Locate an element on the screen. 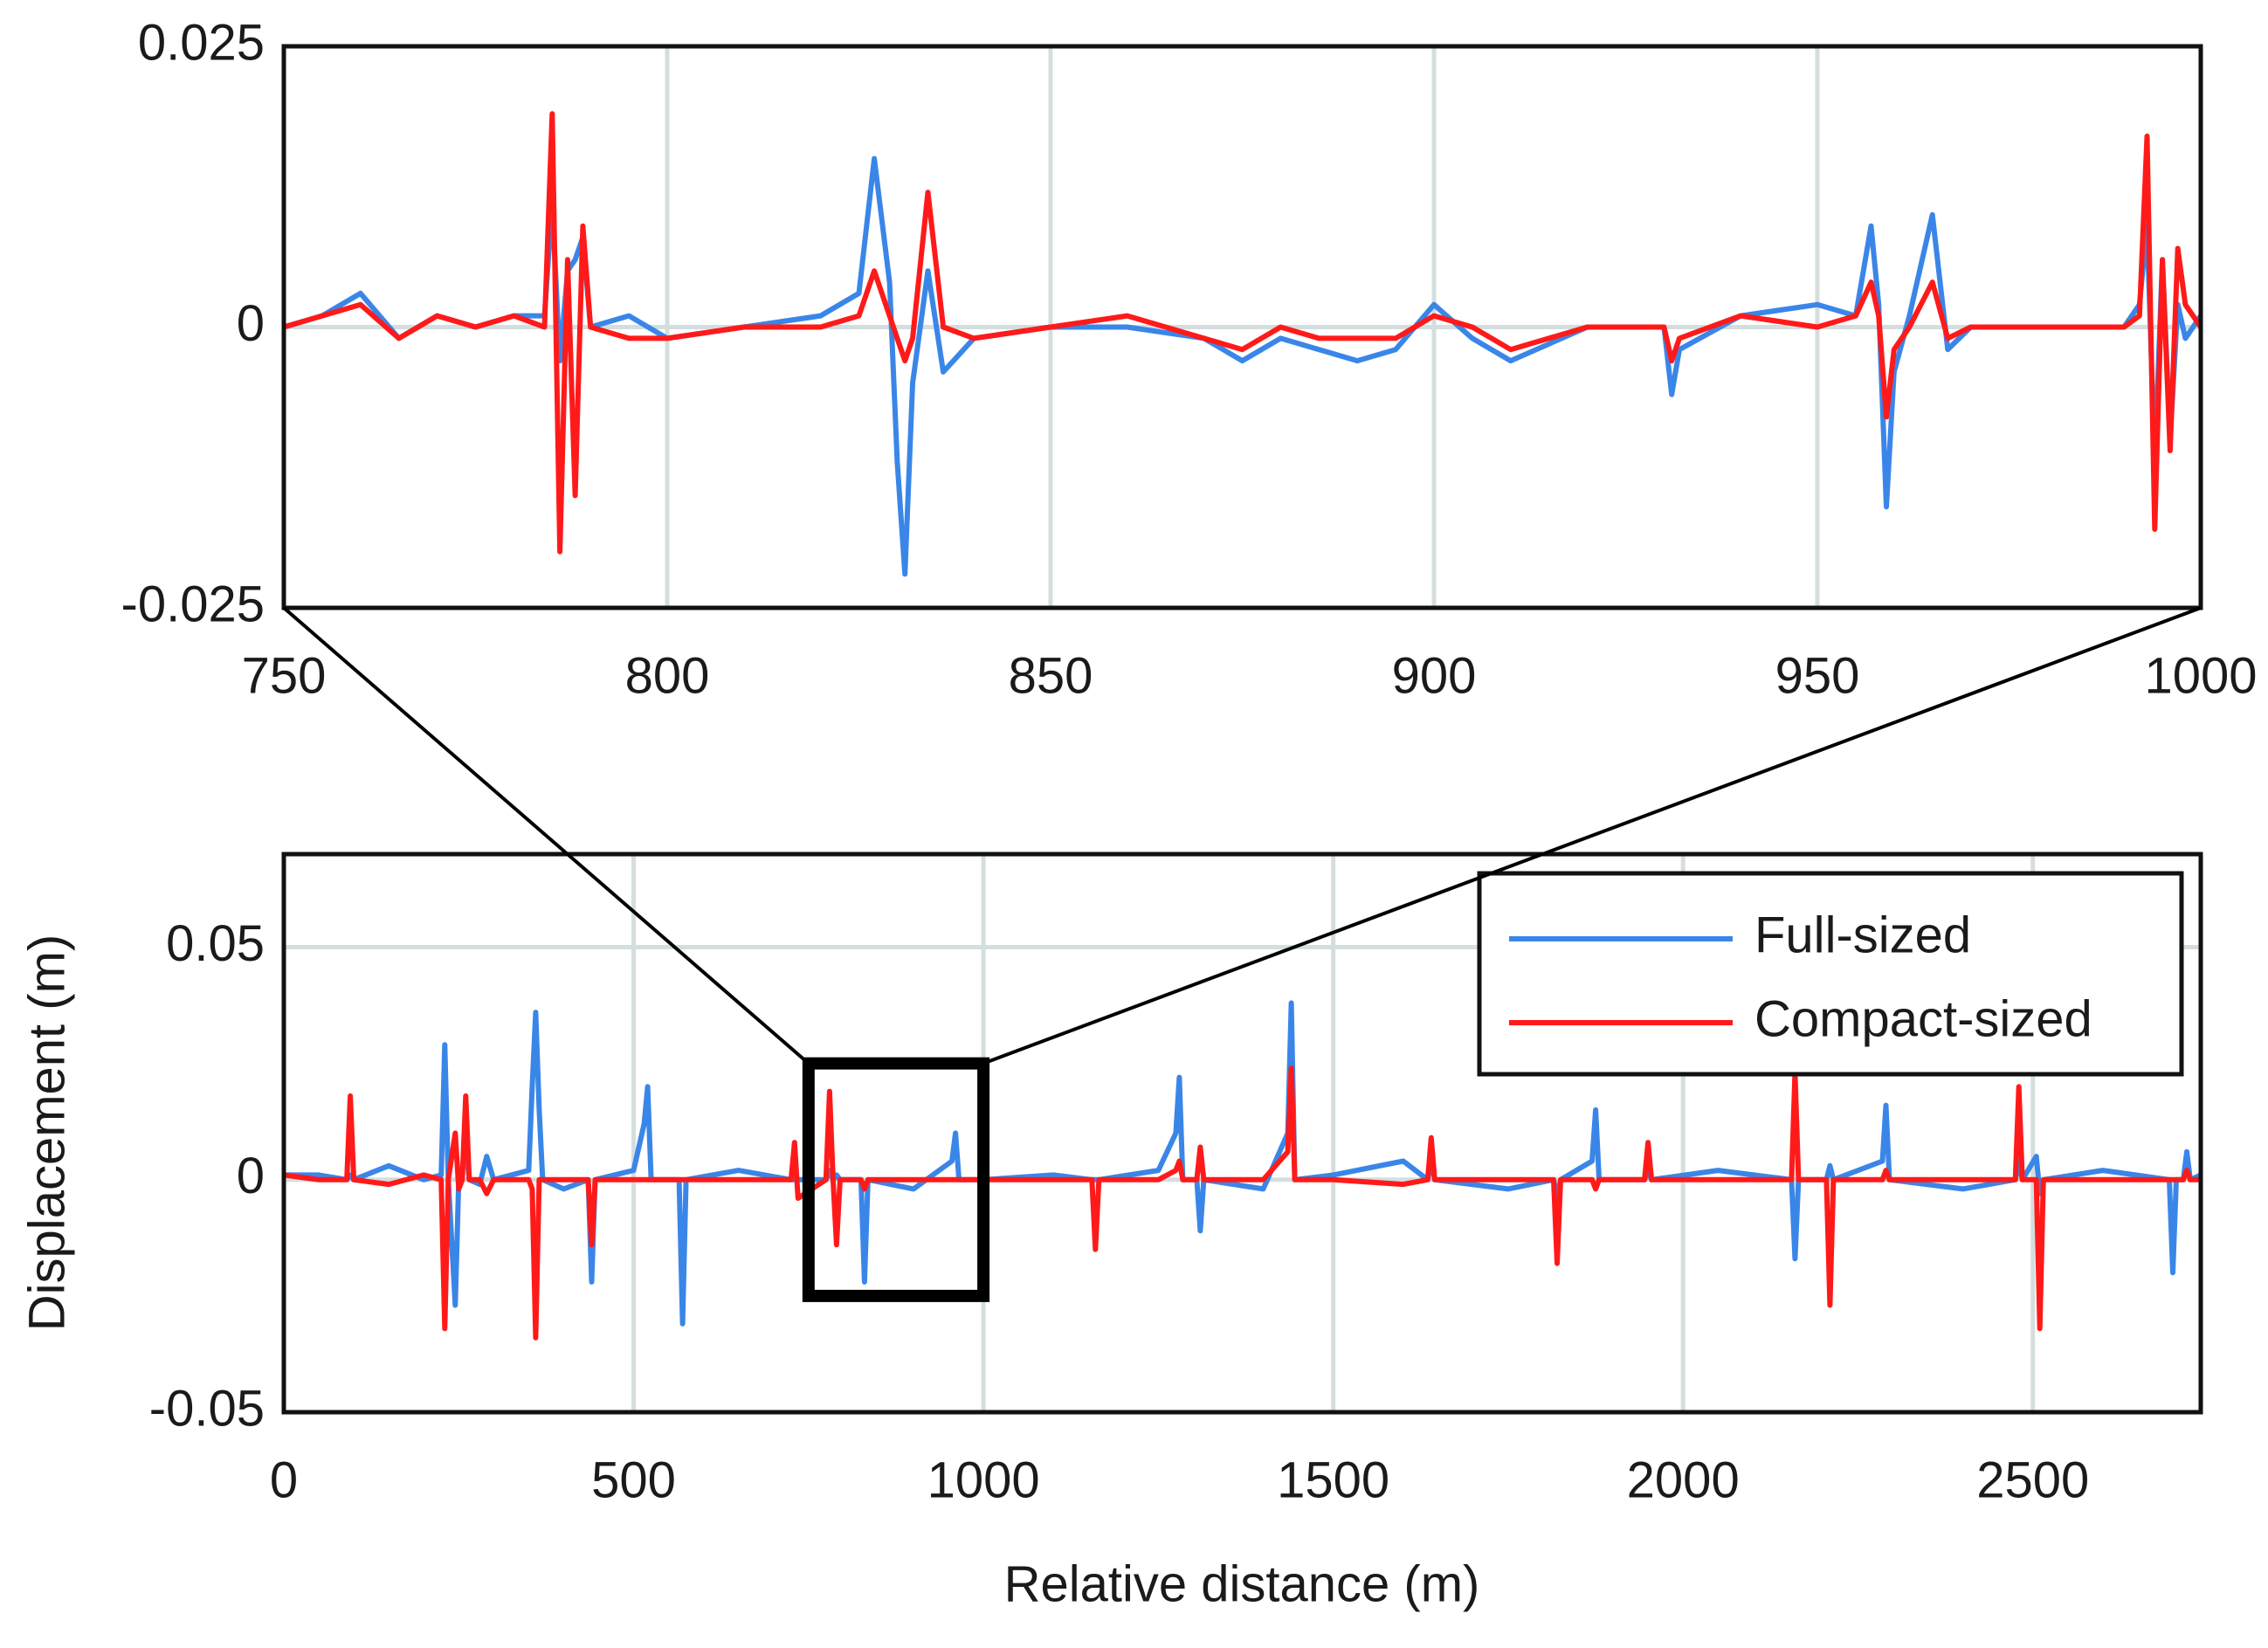  x-tick-label: 1500 is located at coordinates (1333, 1479).